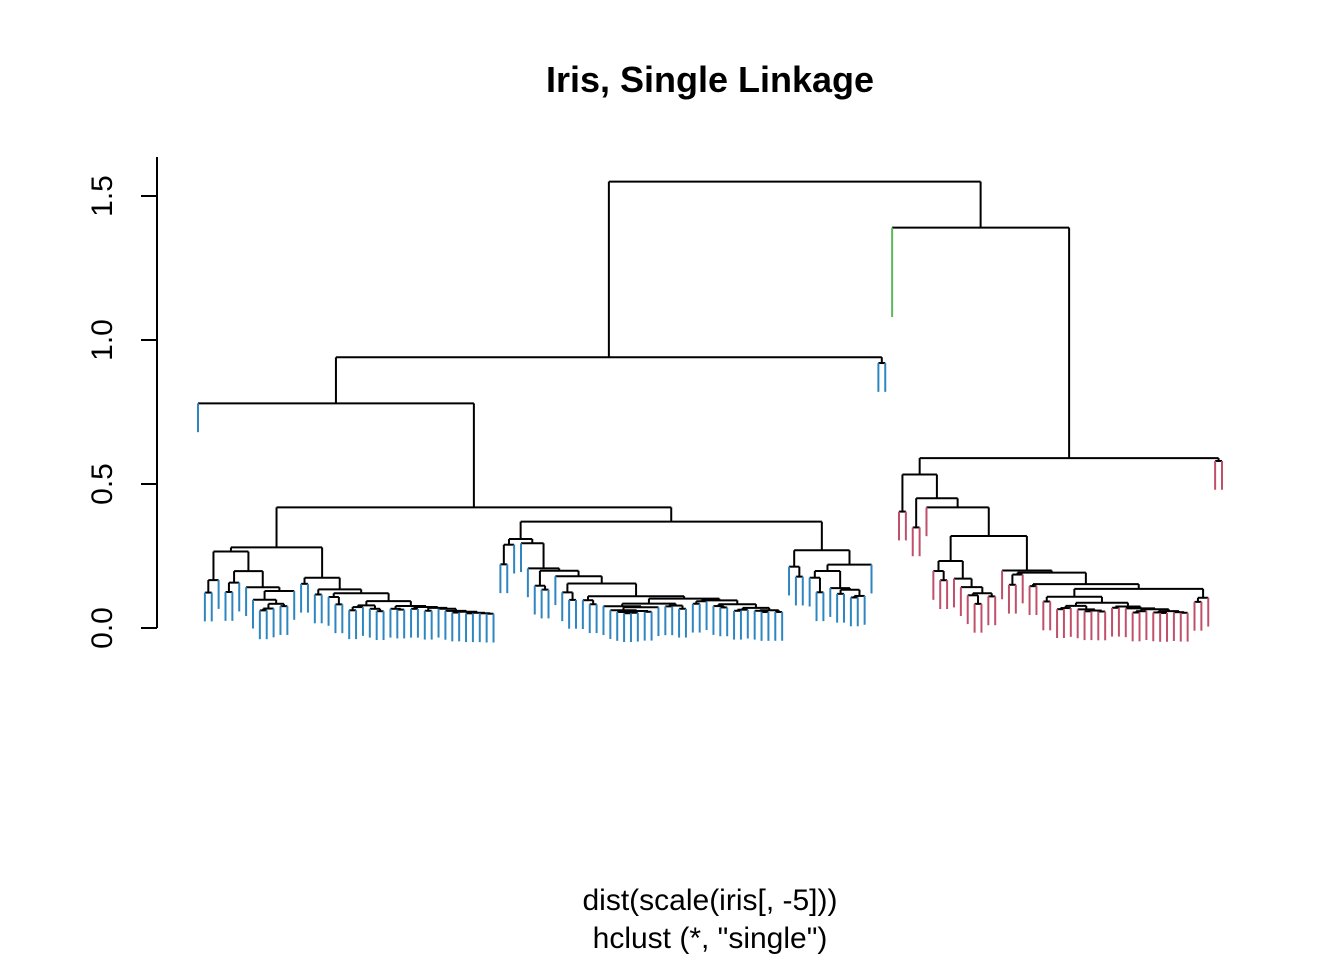  Describe the element at coordinates (709, 900) in the screenshot. I see `x-axis-label: dist(scale(iris[, -5]))` at that location.